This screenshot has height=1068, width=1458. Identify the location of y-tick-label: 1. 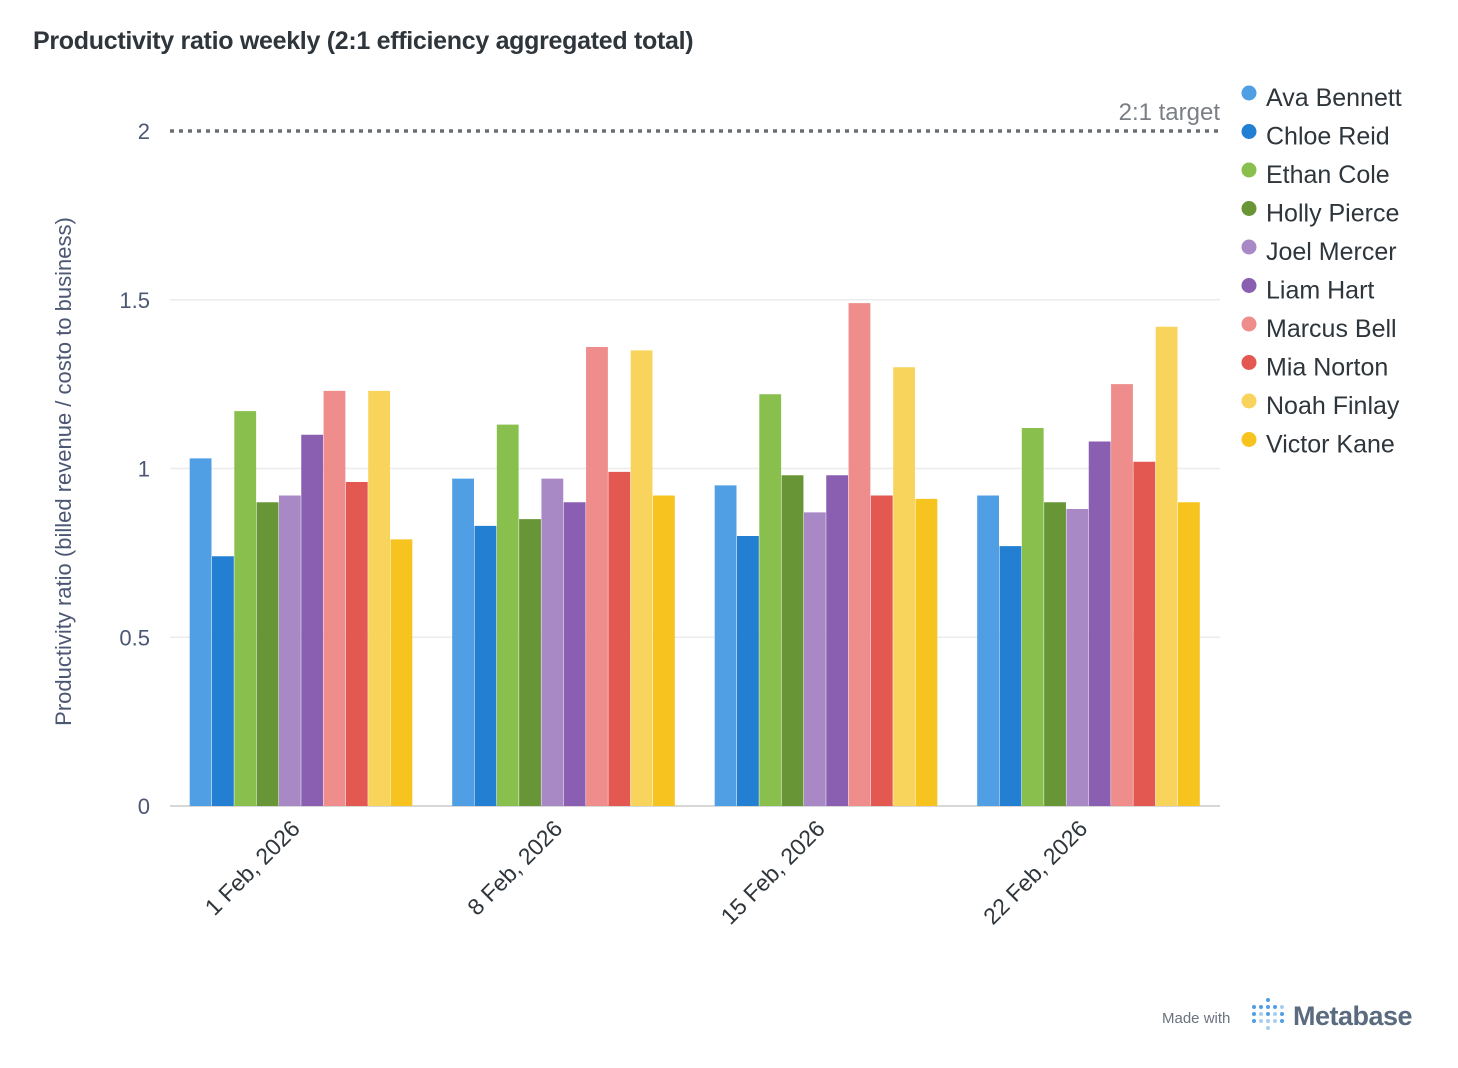
(144, 469).